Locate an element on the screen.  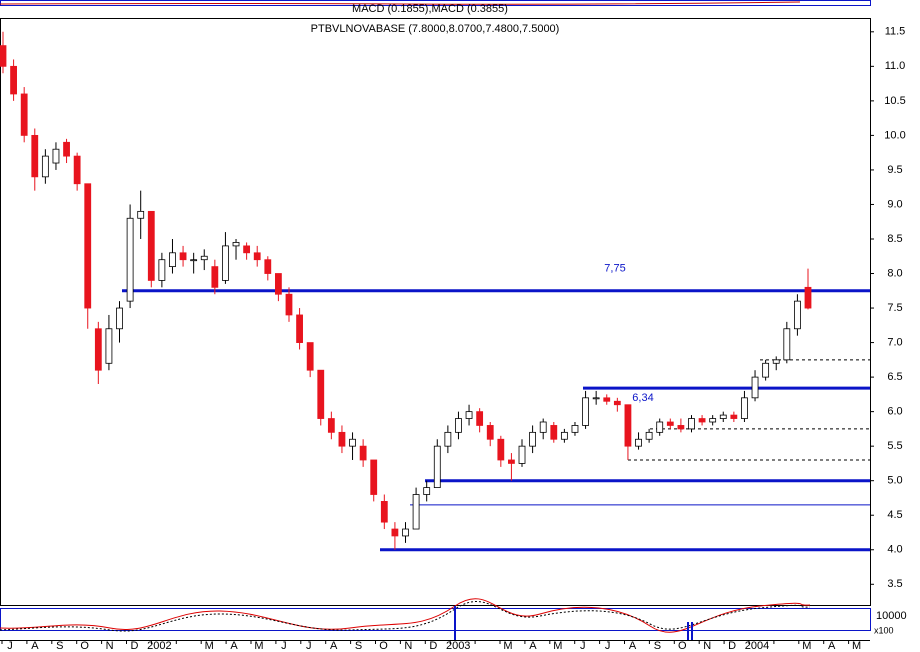
level-label: 7,75 is located at coordinates (614, 269).